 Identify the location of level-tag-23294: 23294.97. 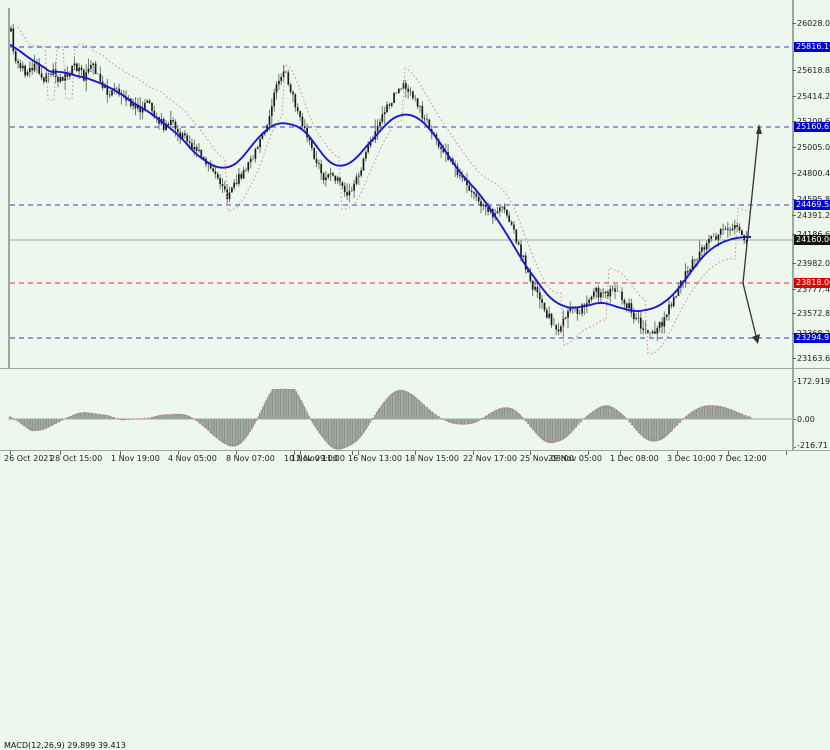
(812, 338).